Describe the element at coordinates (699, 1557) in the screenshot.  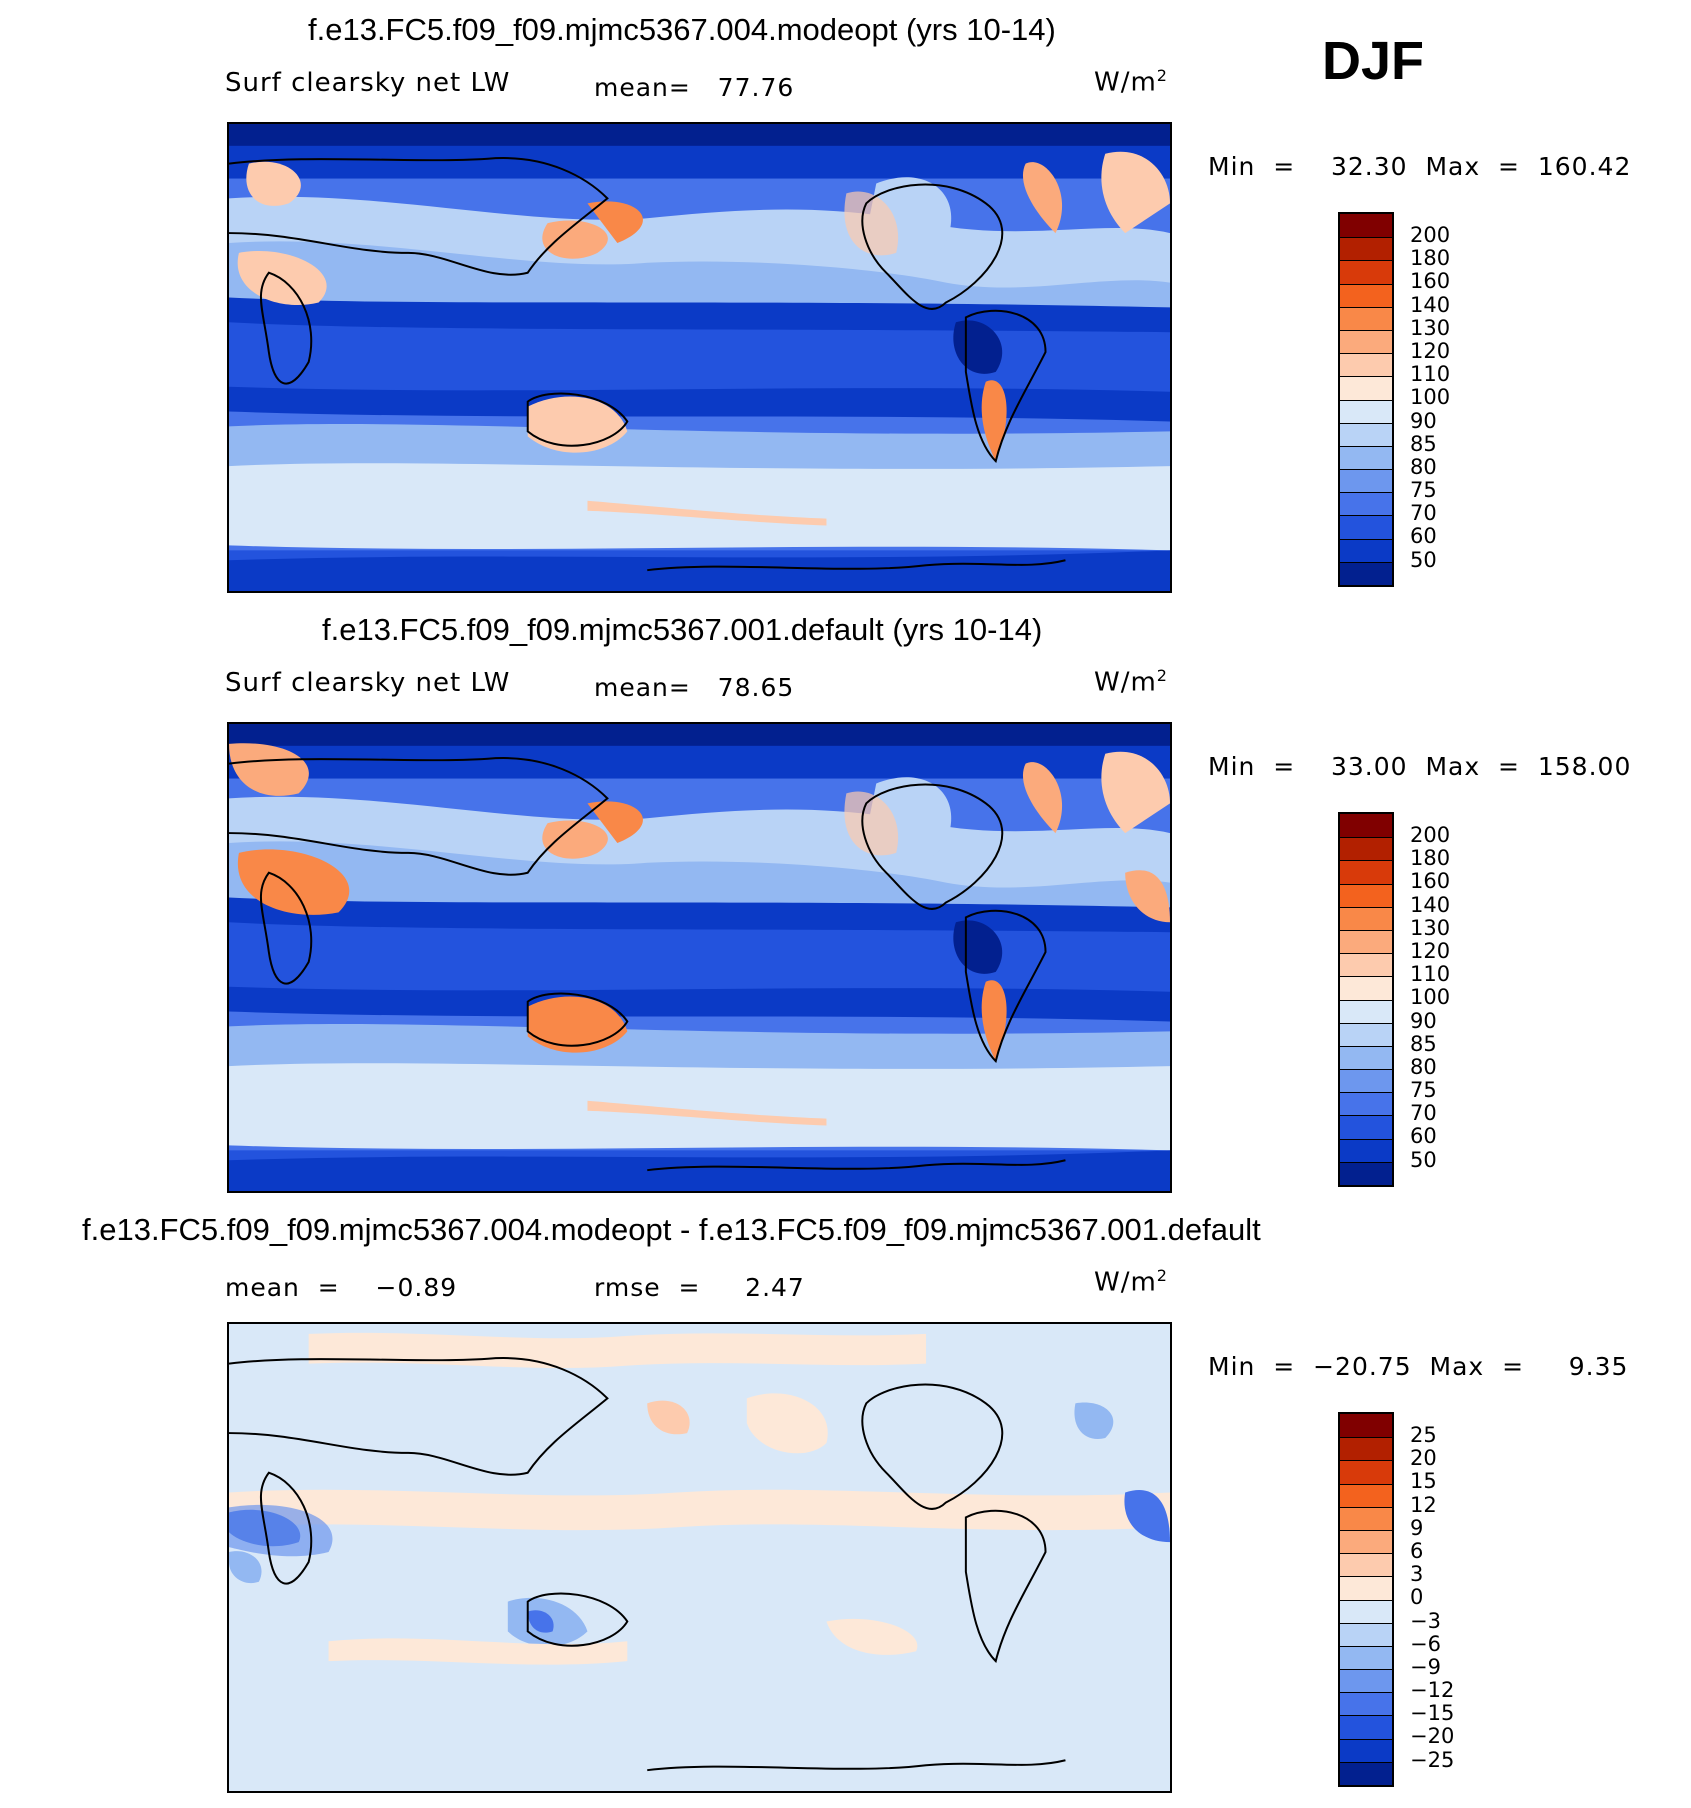
I see `panel-3-map` at that location.